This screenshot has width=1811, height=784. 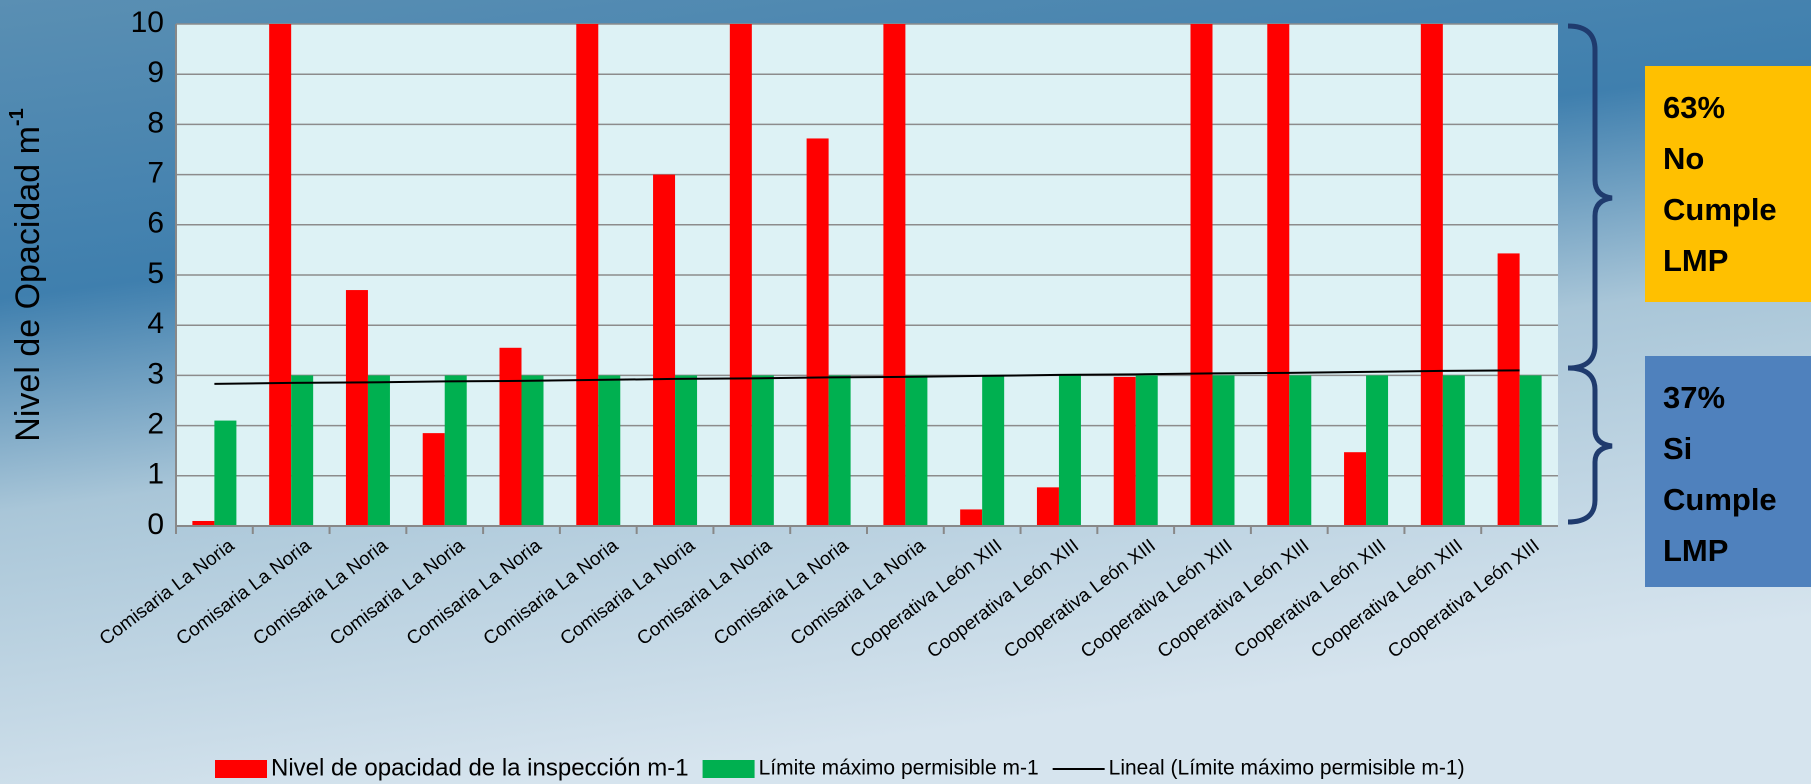 What do you see at coordinates (899, 768) in the screenshot?
I see `legend-label: Límite máximo permisible m-1` at bounding box center [899, 768].